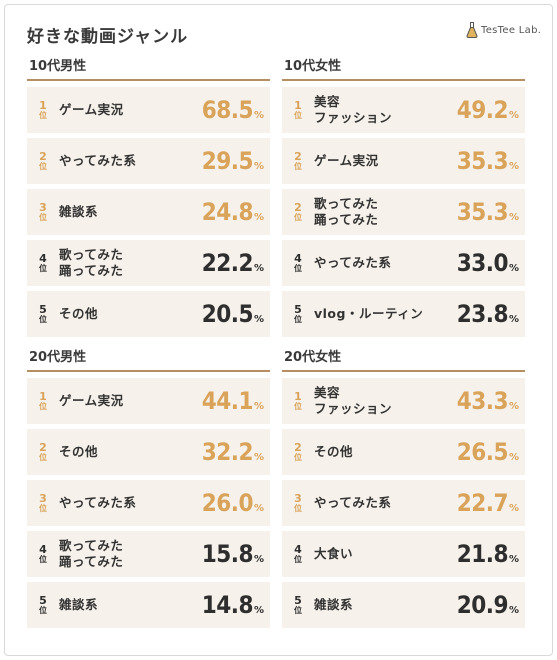  I want to click on ranking-row: 5 位雑談系 20.9%, so click(403, 605).